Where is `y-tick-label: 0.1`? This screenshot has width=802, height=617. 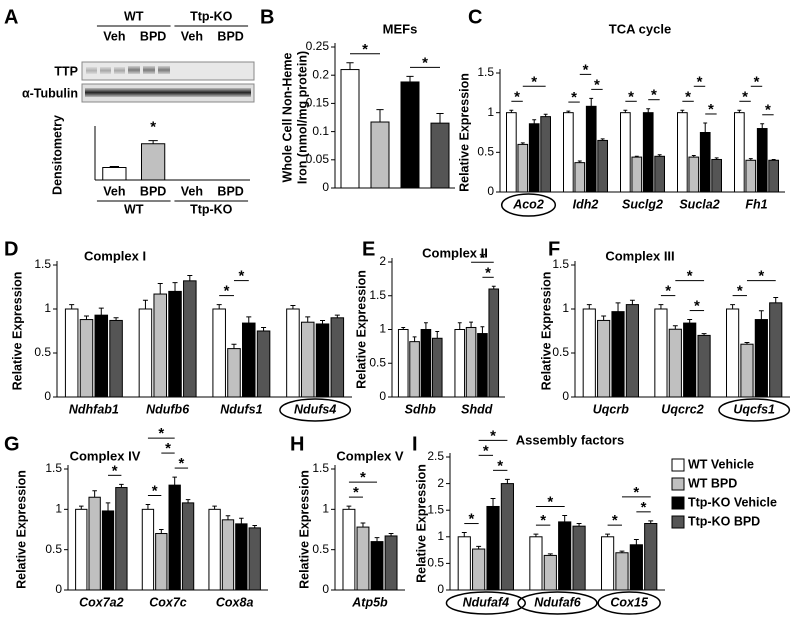 y-tick-label: 0.1 is located at coordinates (320, 131).